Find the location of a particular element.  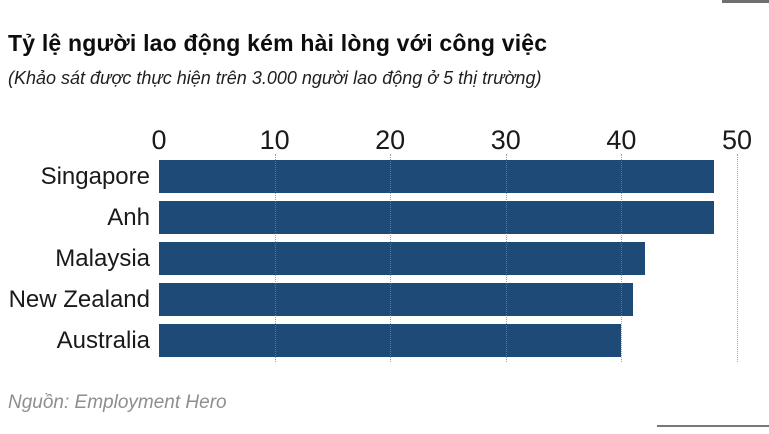

bar-anh is located at coordinates (436, 217).